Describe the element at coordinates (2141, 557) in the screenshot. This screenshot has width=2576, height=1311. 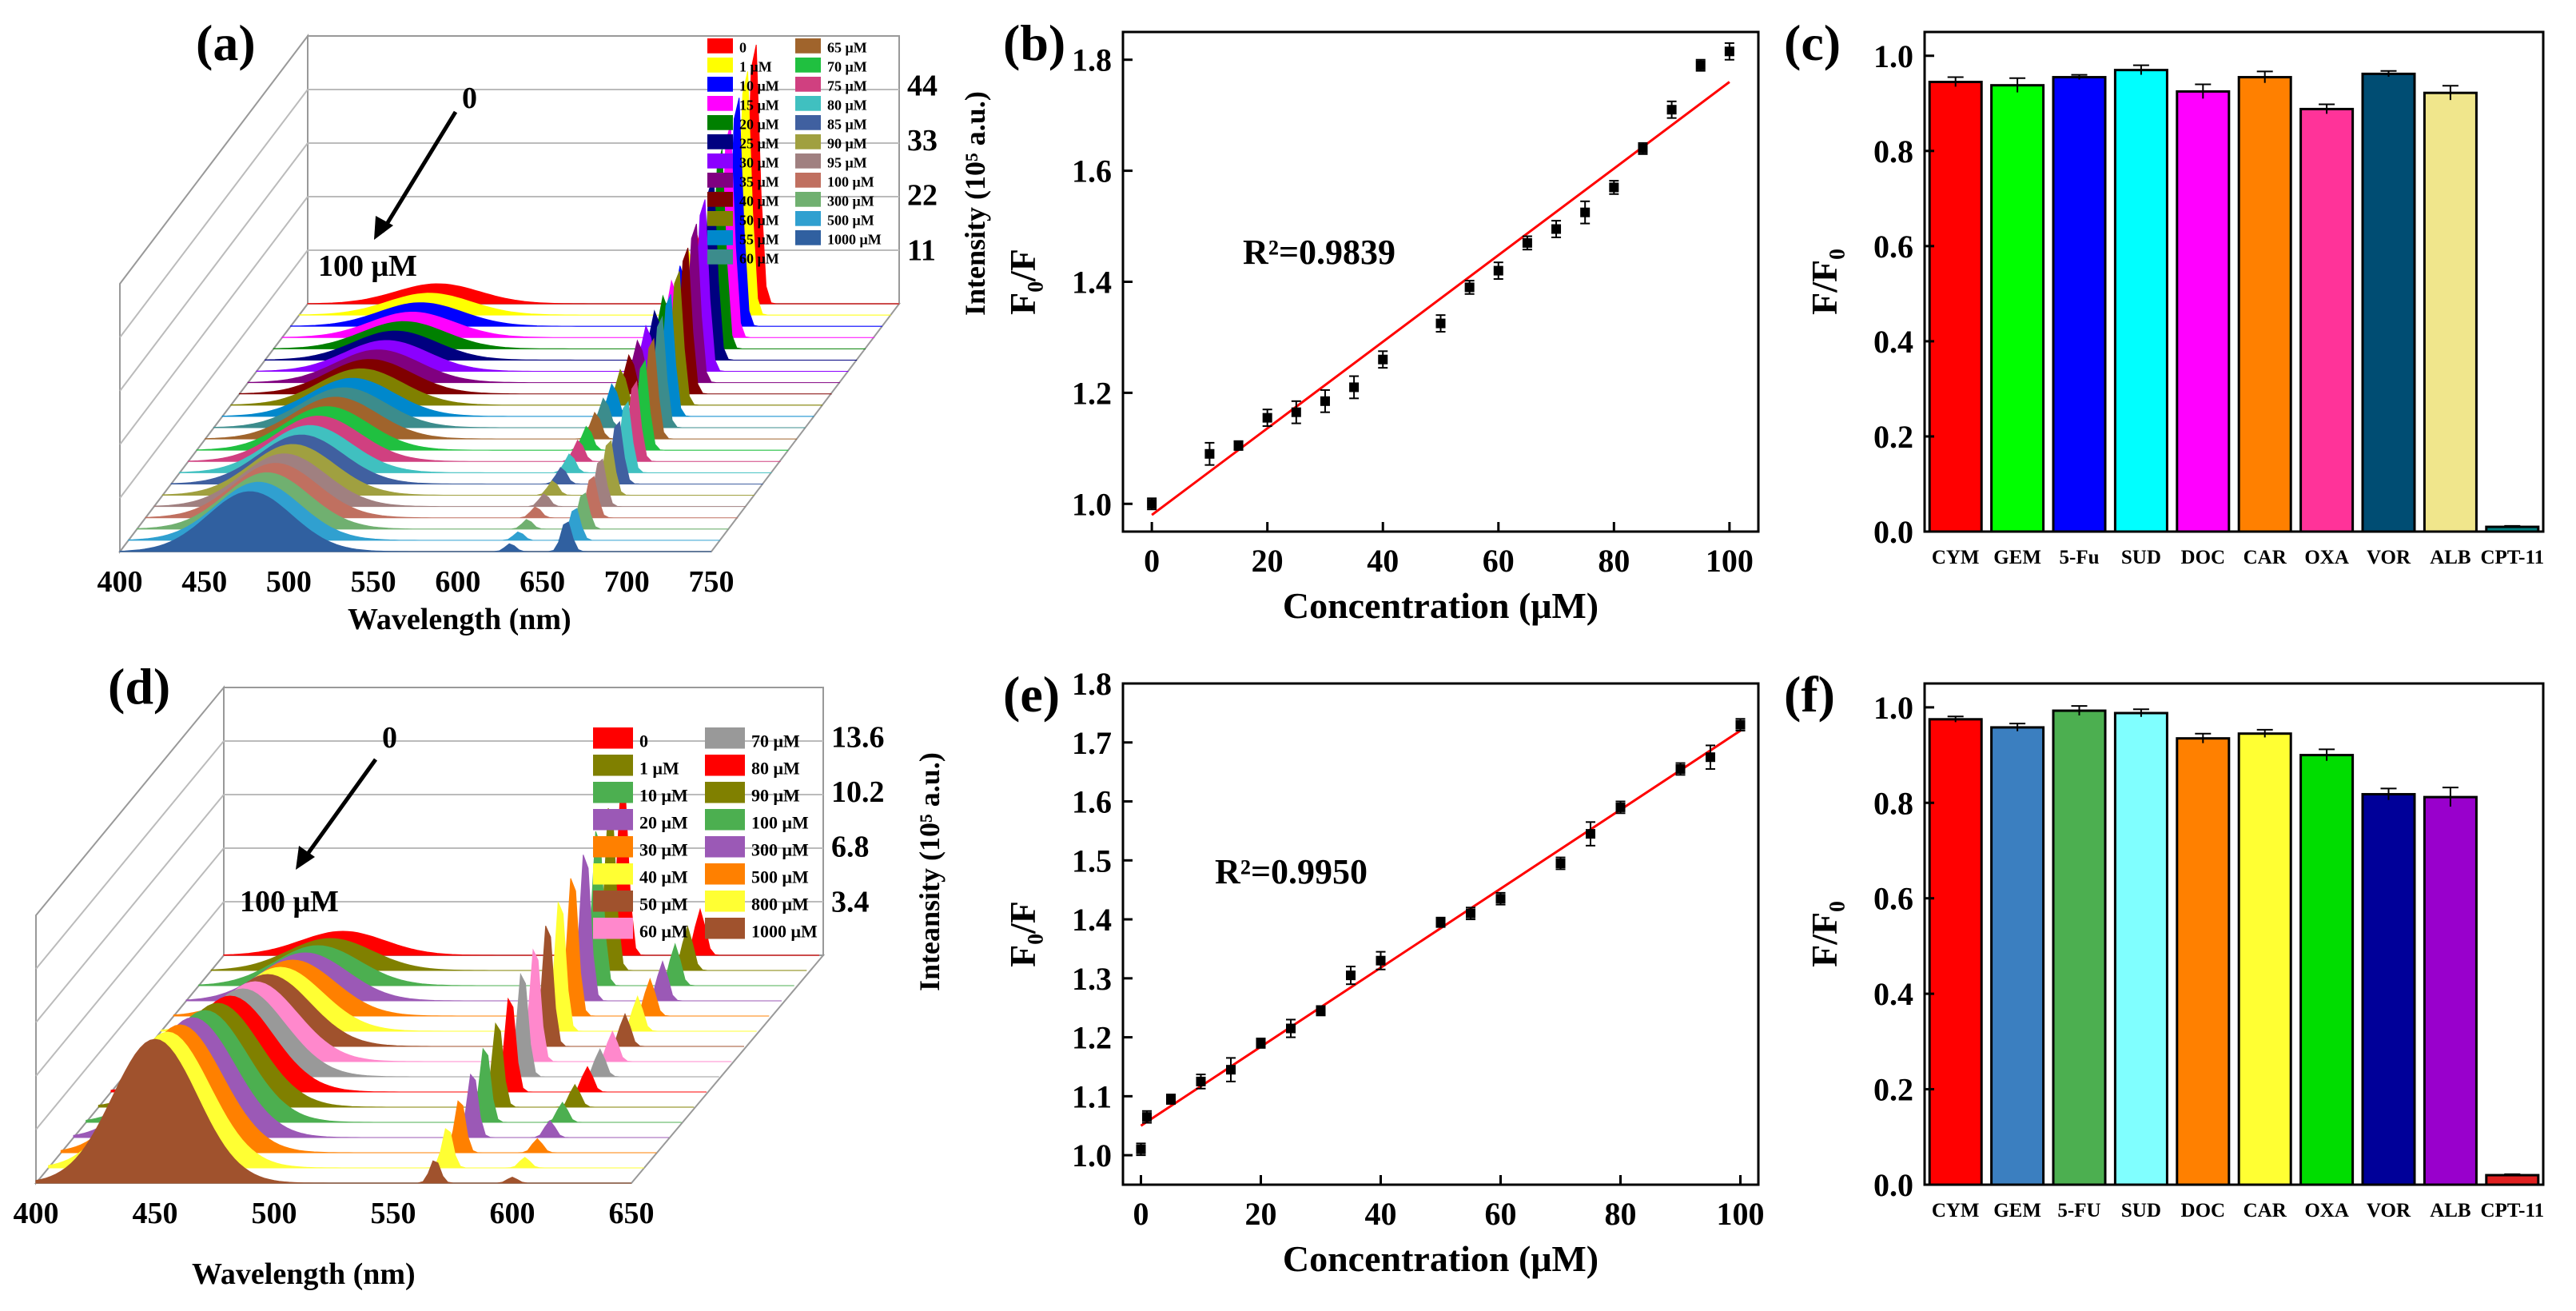
I see `x-tick-label: SUD` at that location.